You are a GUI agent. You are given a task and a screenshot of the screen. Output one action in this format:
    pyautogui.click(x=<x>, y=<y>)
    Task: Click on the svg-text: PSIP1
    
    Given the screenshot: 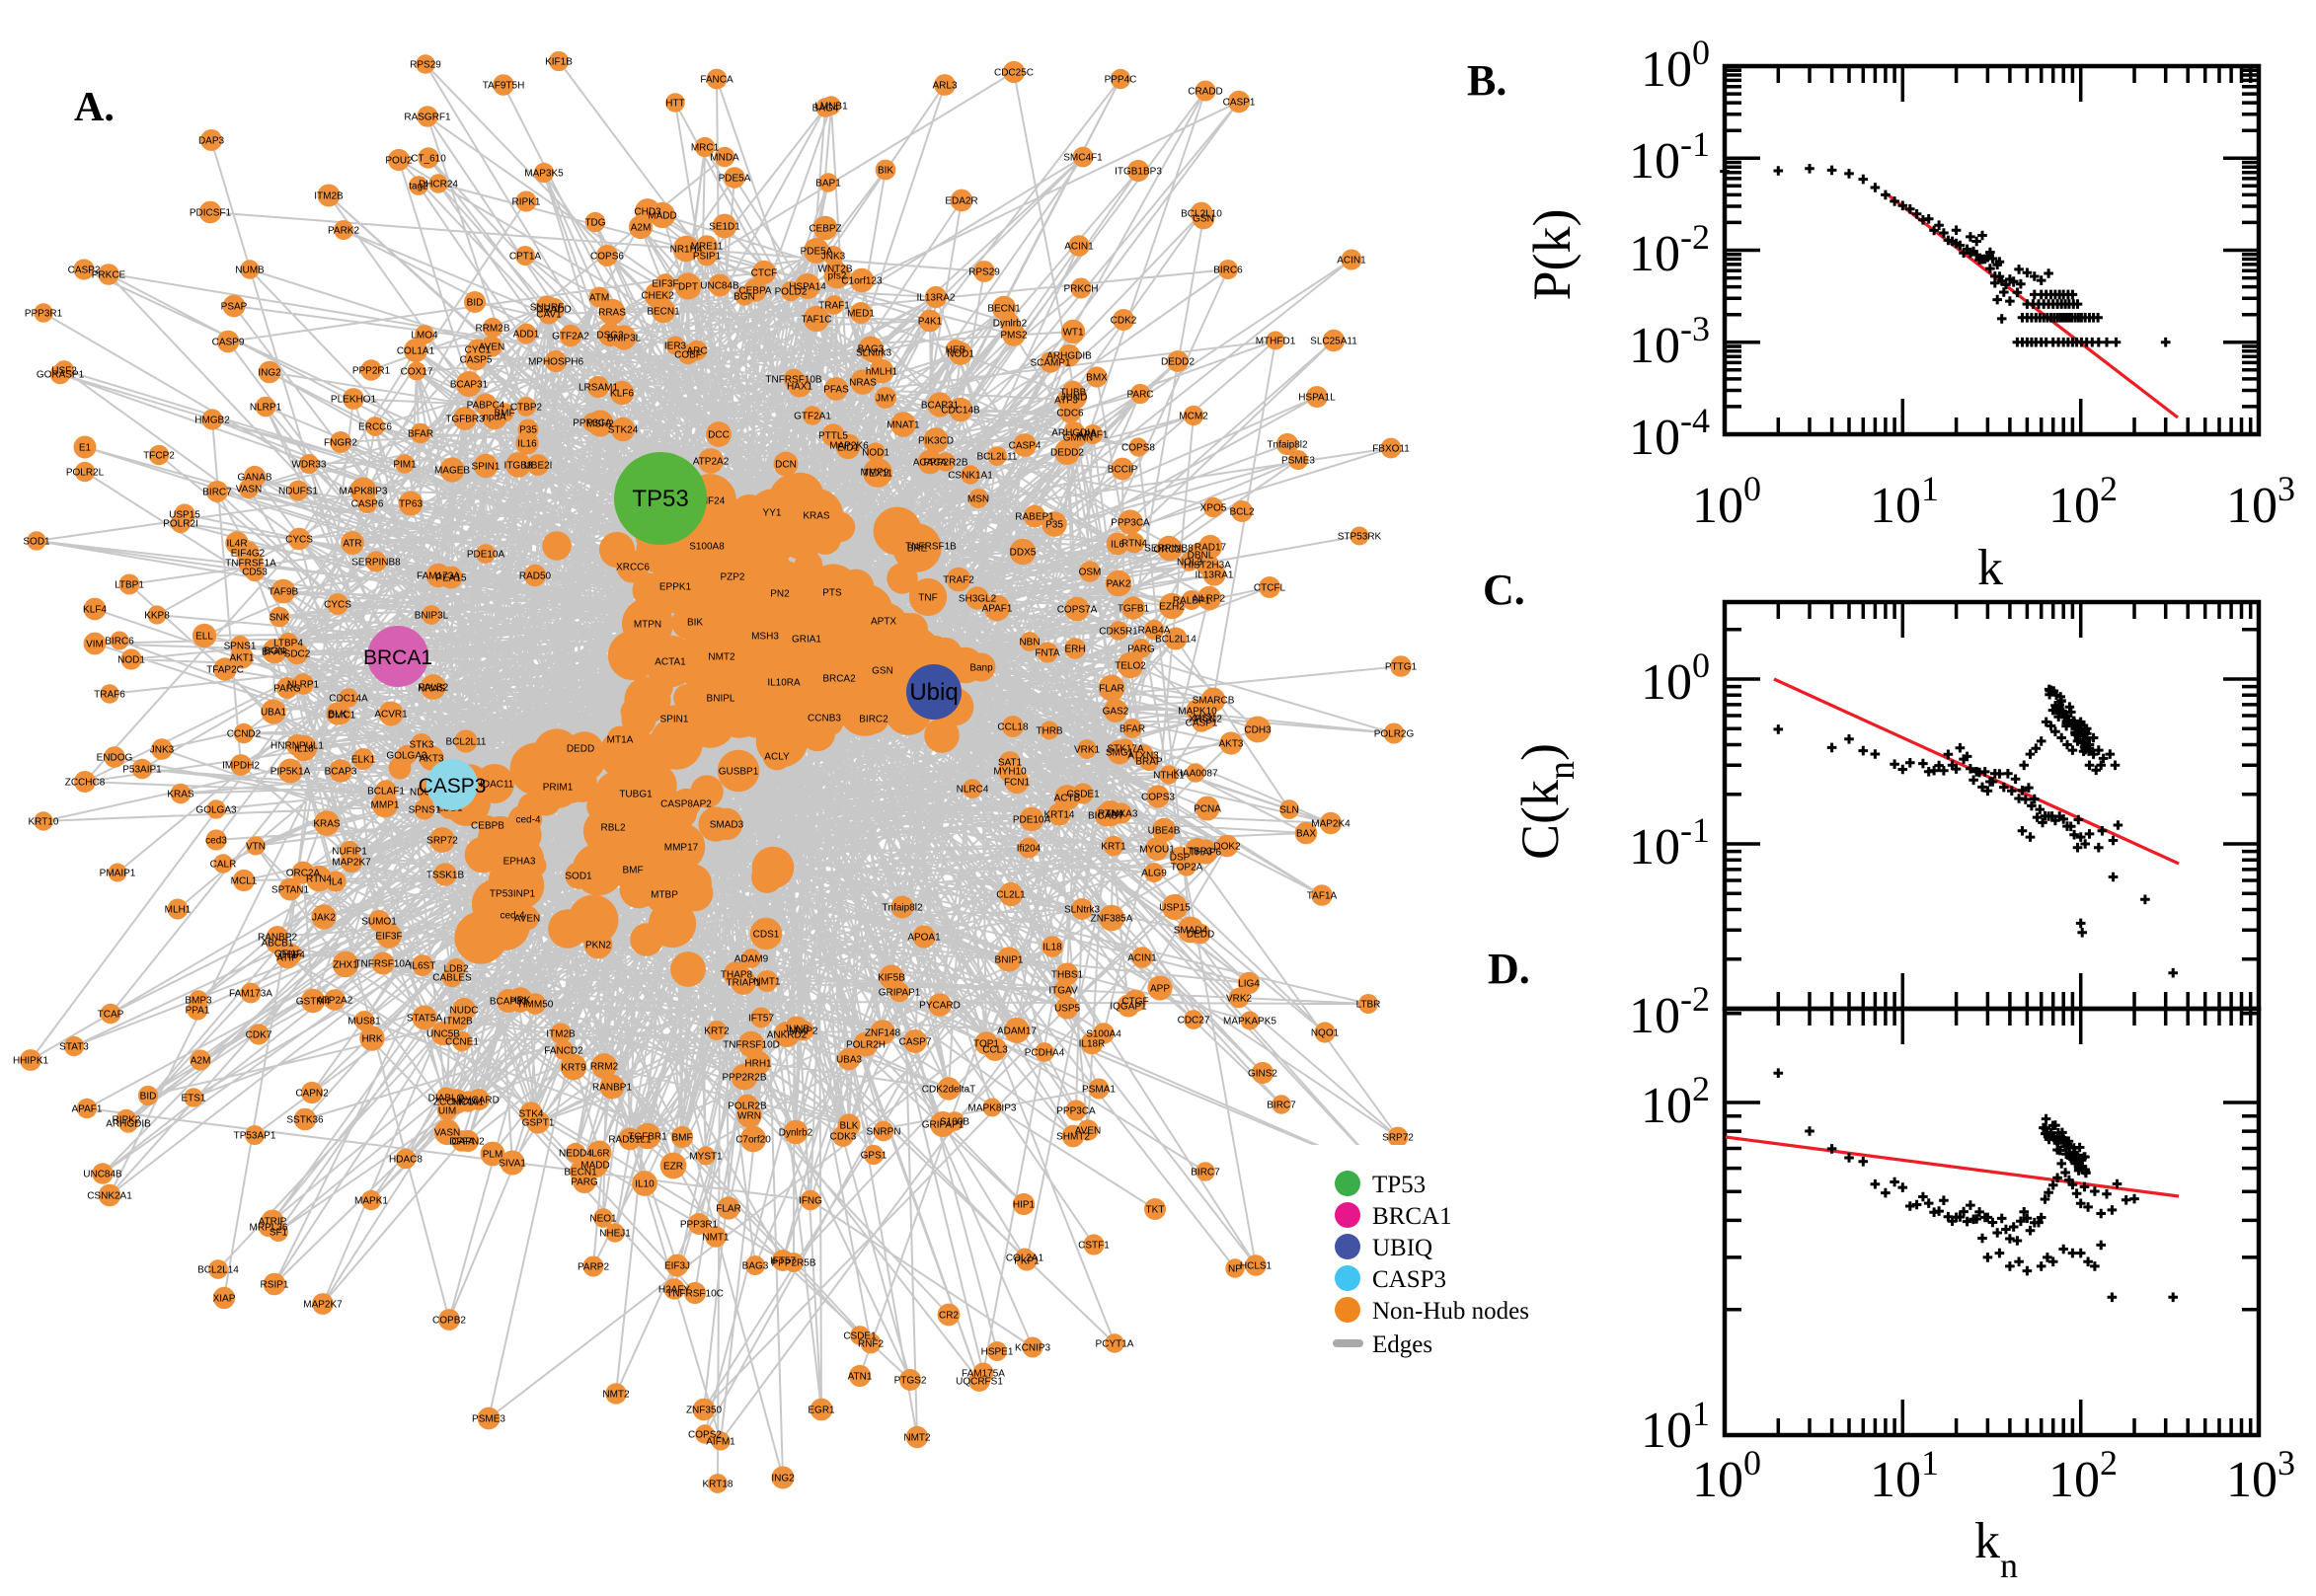 What is the action you would take?
    pyautogui.click(x=708, y=257)
    